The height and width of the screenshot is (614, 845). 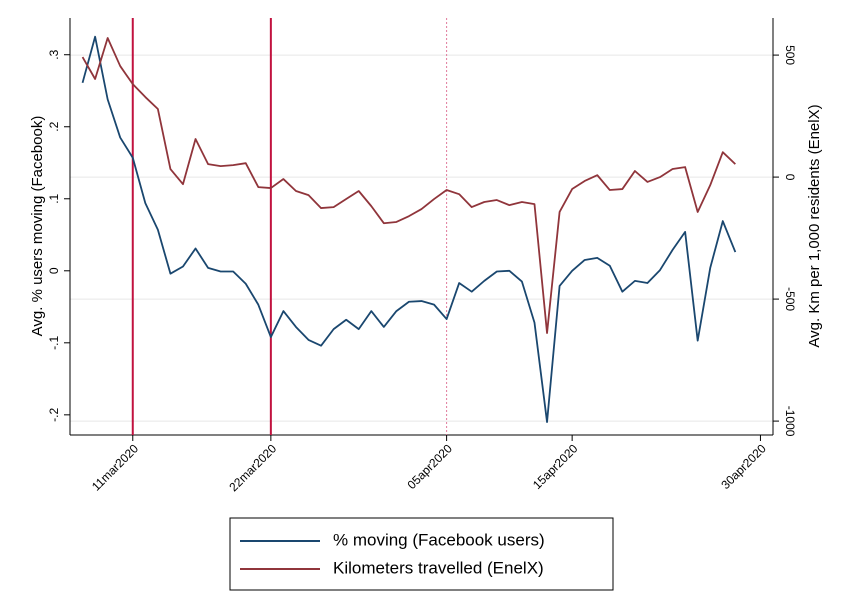 What do you see at coordinates (790, 55) in the screenshot?
I see `y2-tick-label: 500` at bounding box center [790, 55].